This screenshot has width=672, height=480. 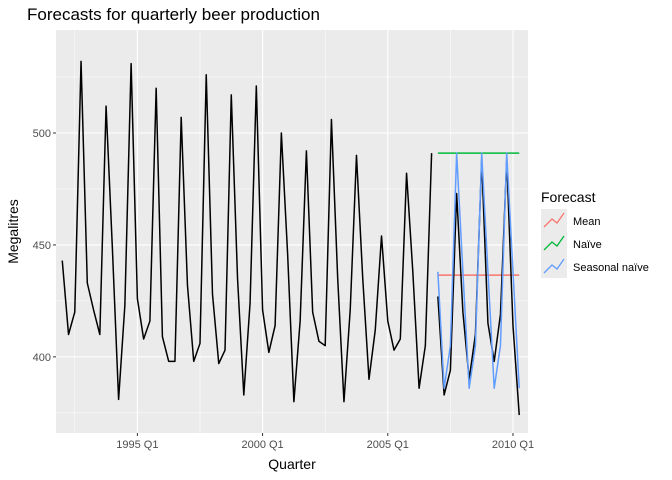 I want to click on y-axis: 400 450 500, so click(x=44, y=246).